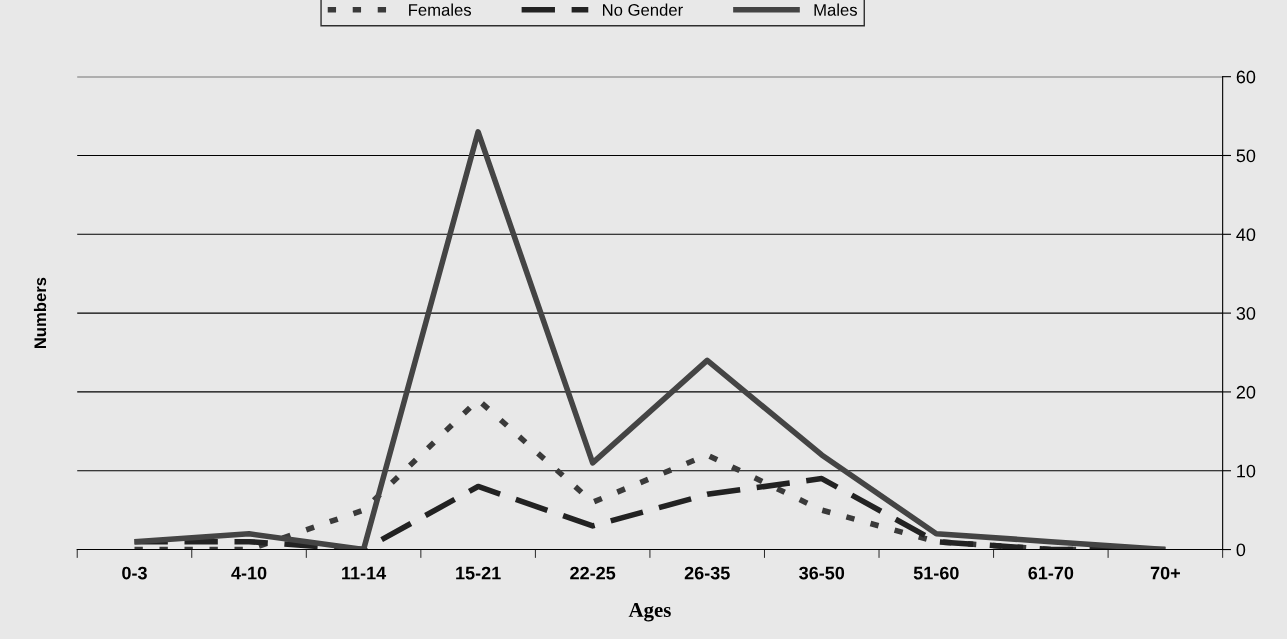 This screenshot has height=639, width=1287. What do you see at coordinates (936, 573) in the screenshot?
I see `x-tick-label: 51-60` at bounding box center [936, 573].